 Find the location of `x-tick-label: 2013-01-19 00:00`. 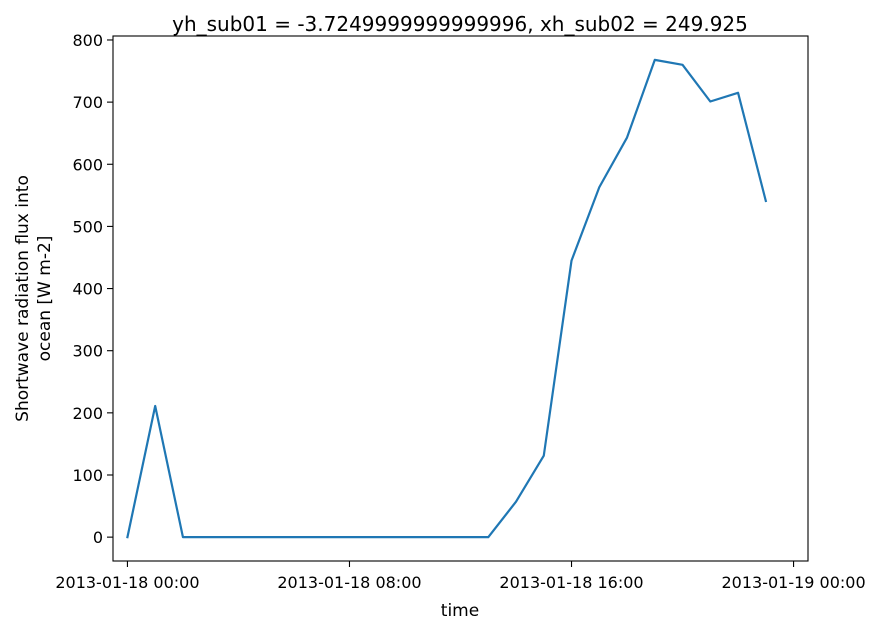

x-tick-label: 2013-01-19 00:00 is located at coordinates (793, 582).